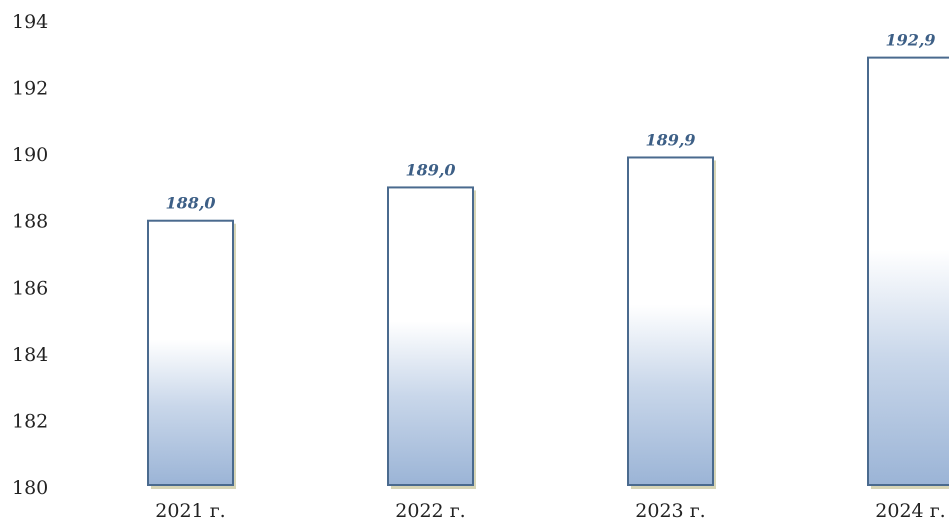 The image size is (949, 524). Describe the element at coordinates (30, 288) in the screenshot. I see `y-tick-label: 186` at that location.